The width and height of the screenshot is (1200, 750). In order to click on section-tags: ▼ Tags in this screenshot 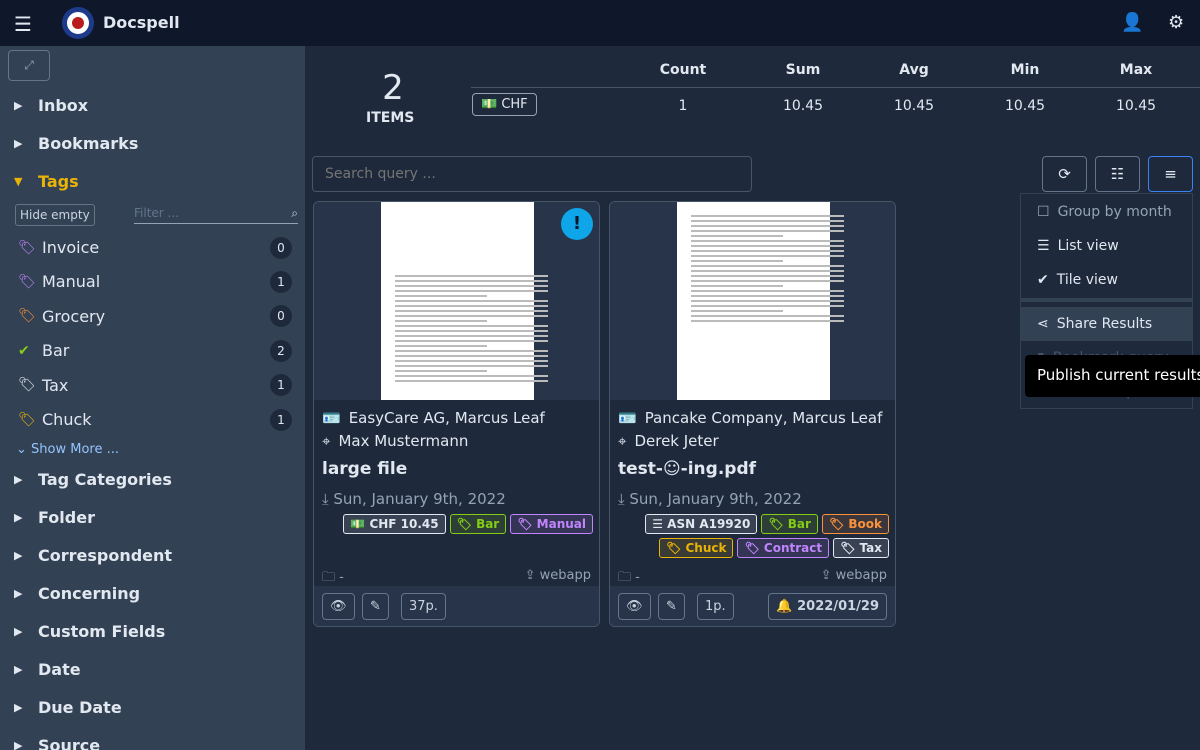, I will do `click(46, 181)`.